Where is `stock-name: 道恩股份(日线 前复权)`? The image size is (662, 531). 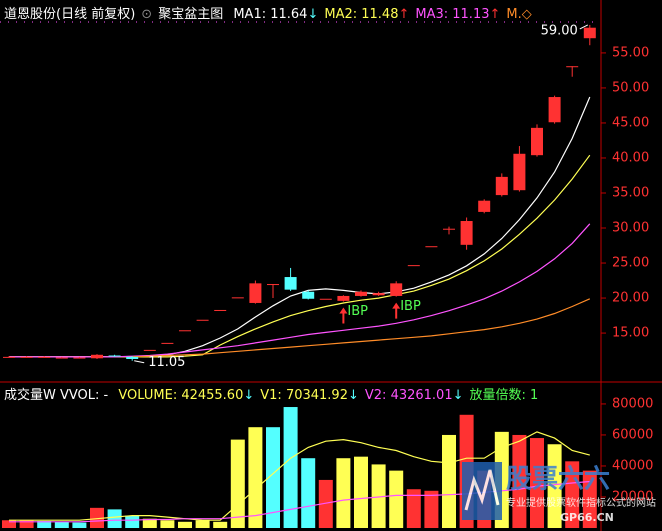 stock-name: 道恩股份(日线 前复权) is located at coordinates (70, 14).